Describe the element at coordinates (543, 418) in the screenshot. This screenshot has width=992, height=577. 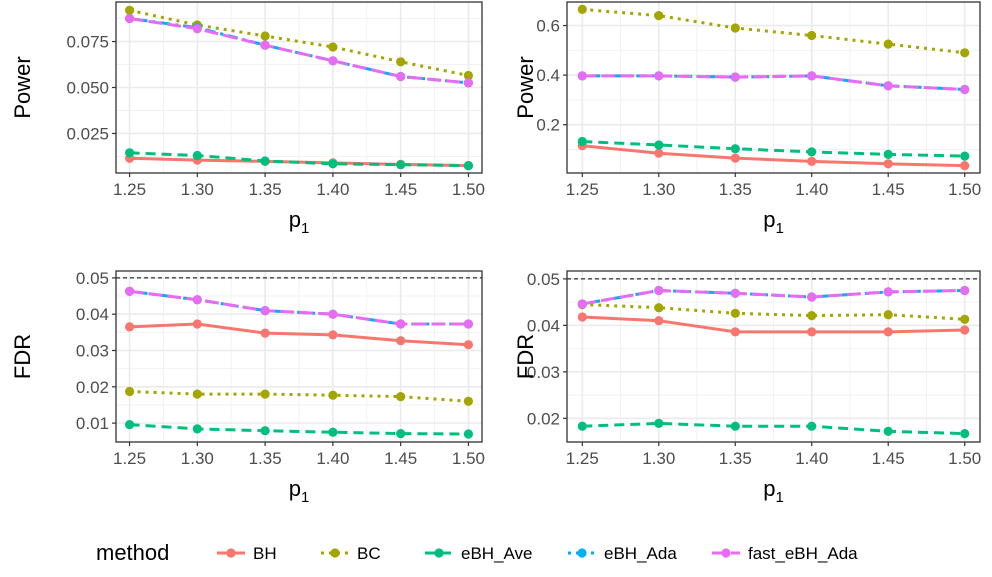
I see `y-tick-label: 0.02` at that location.